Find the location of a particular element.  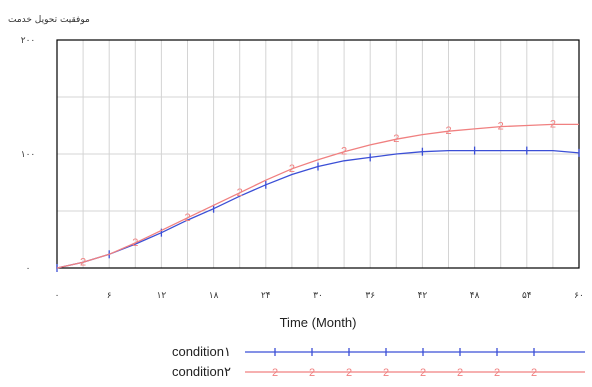

legend-label: condition۲ is located at coordinates (201, 371).